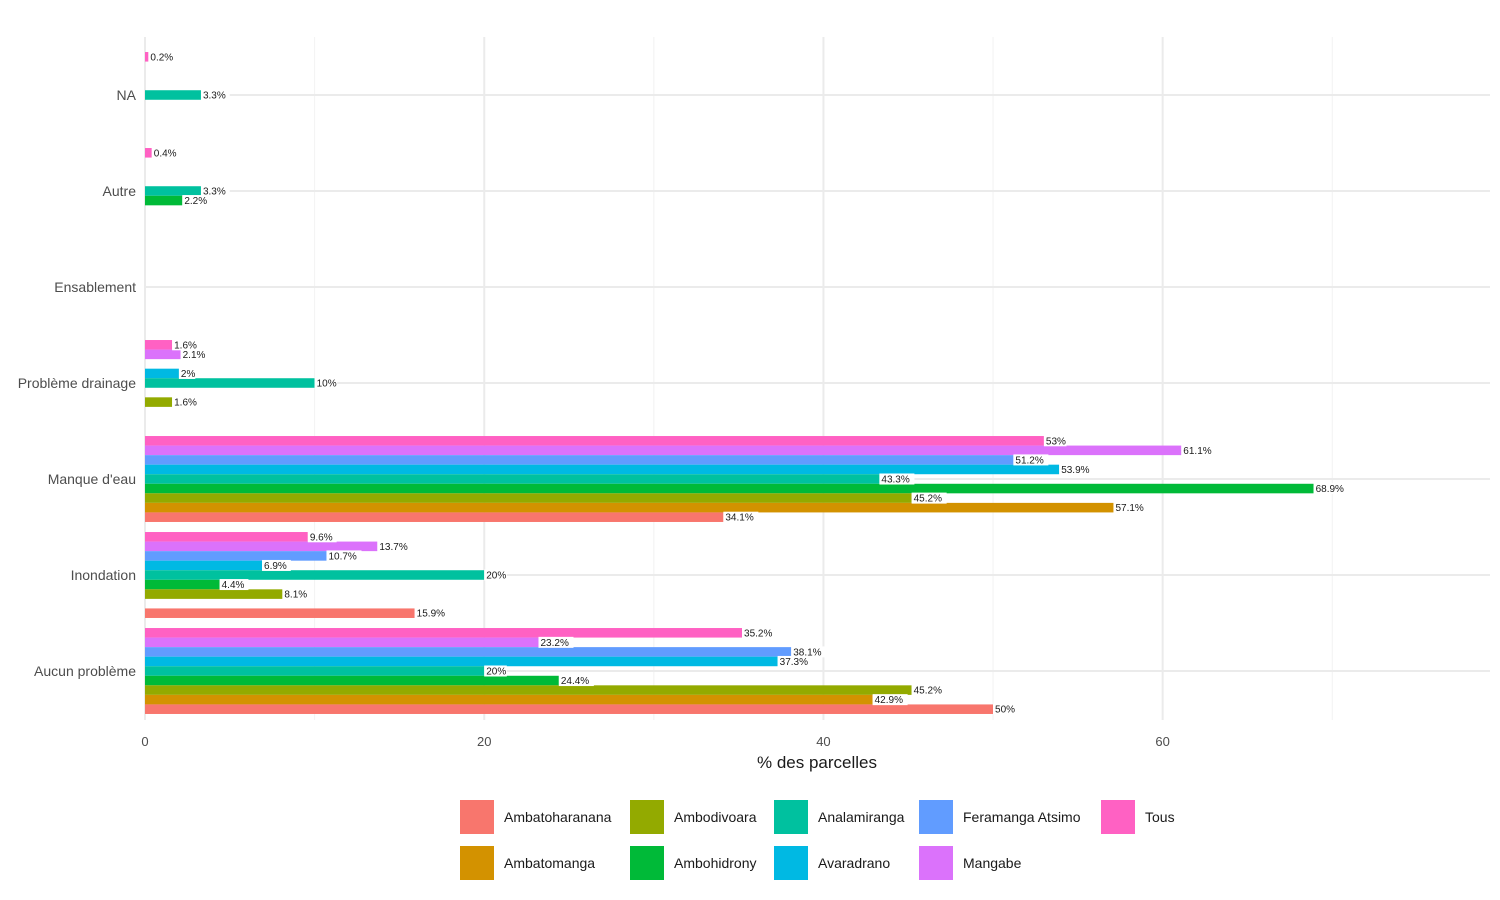 This screenshot has height=900, width=1500. What do you see at coordinates (92, 479) in the screenshot?
I see `y-tick-label: Manque d'eau` at bounding box center [92, 479].